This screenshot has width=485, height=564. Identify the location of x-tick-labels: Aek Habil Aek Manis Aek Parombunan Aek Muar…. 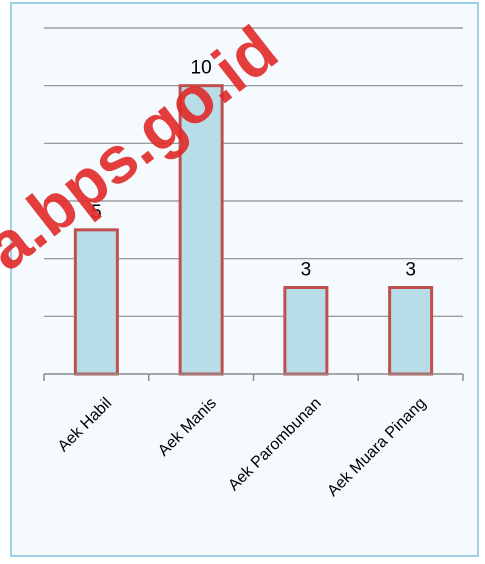
(242, 447).